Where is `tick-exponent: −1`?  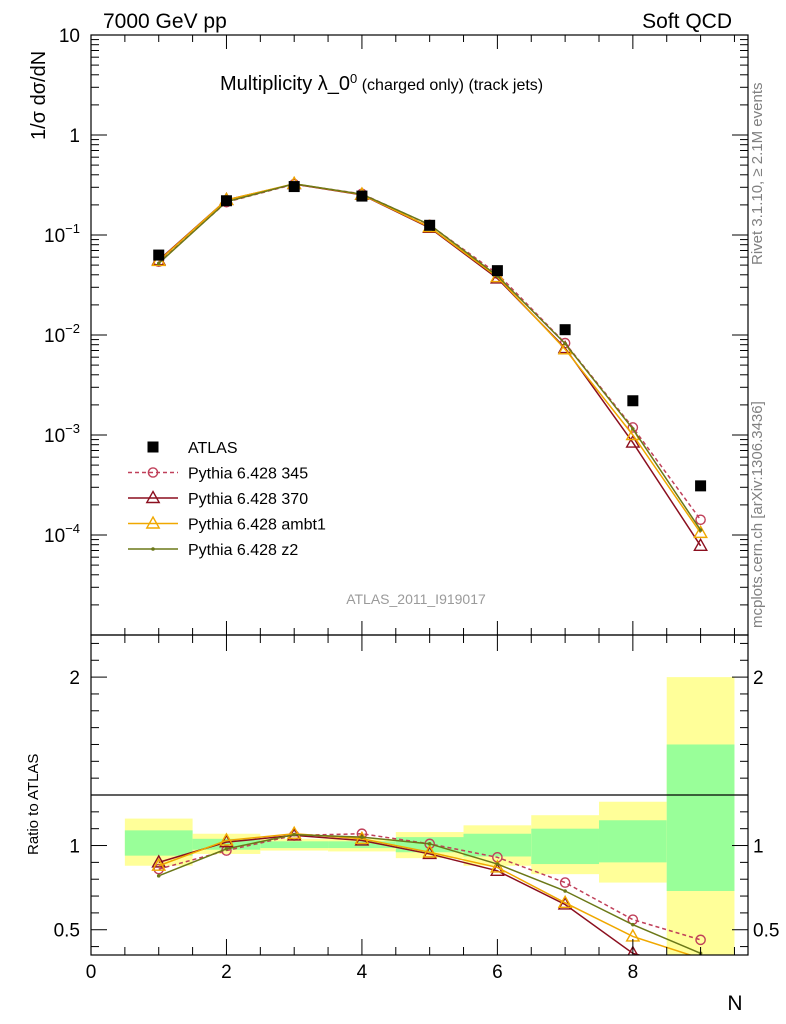 tick-exponent: −1 is located at coordinates (72, 228).